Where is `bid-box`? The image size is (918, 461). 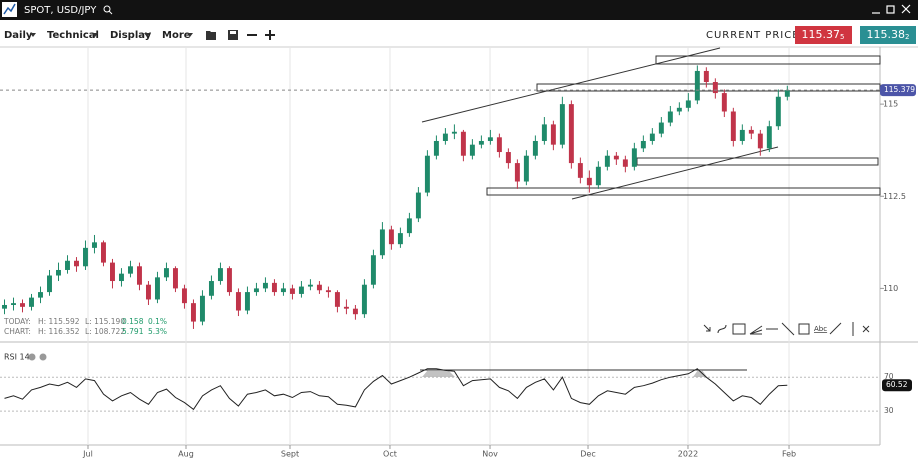
bid-box is located at coordinates (823, 35).